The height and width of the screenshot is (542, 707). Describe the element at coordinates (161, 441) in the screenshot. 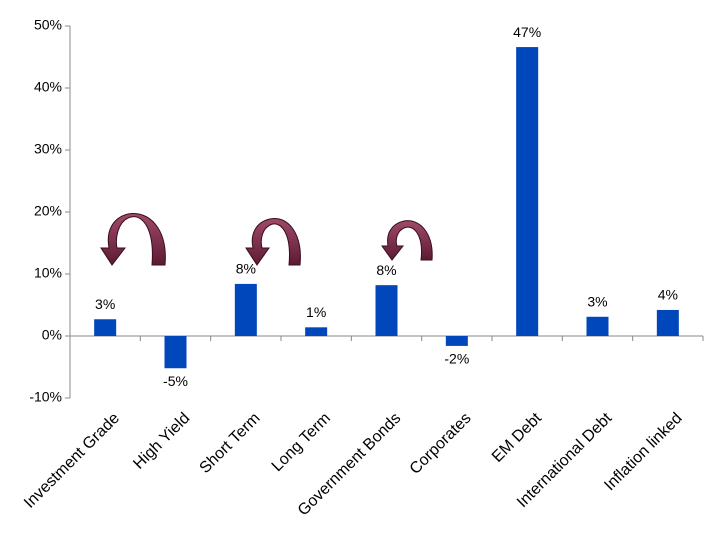

I see `x-tick-label: High Yield` at that location.